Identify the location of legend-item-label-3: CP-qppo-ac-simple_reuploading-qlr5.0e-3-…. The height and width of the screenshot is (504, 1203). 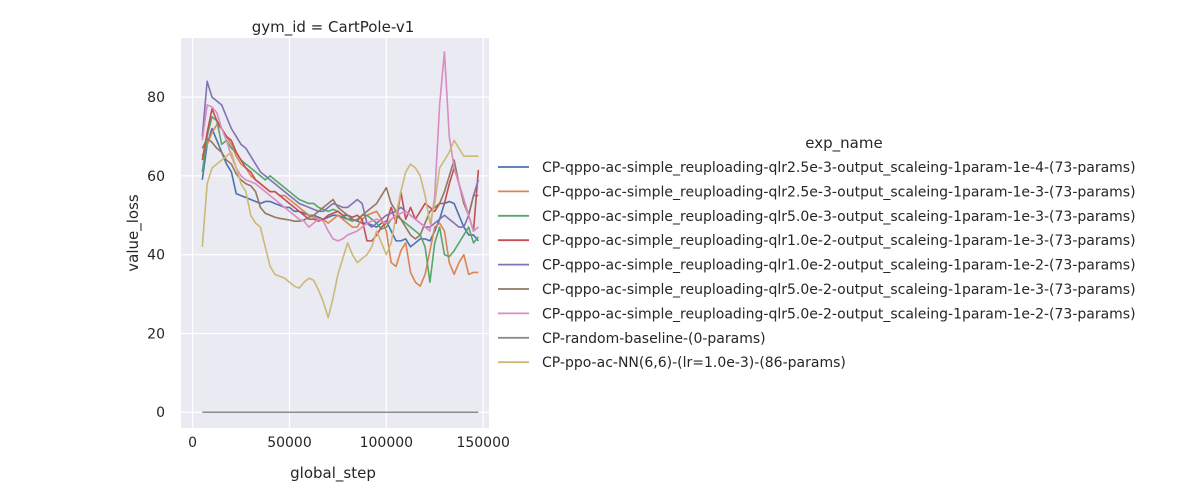
(839, 217).